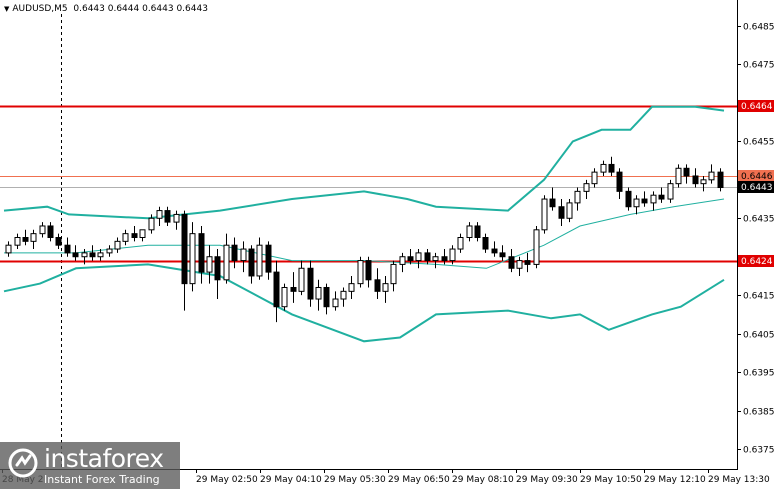  I want to click on price-tick-label: 0.6475, so click(759, 66).